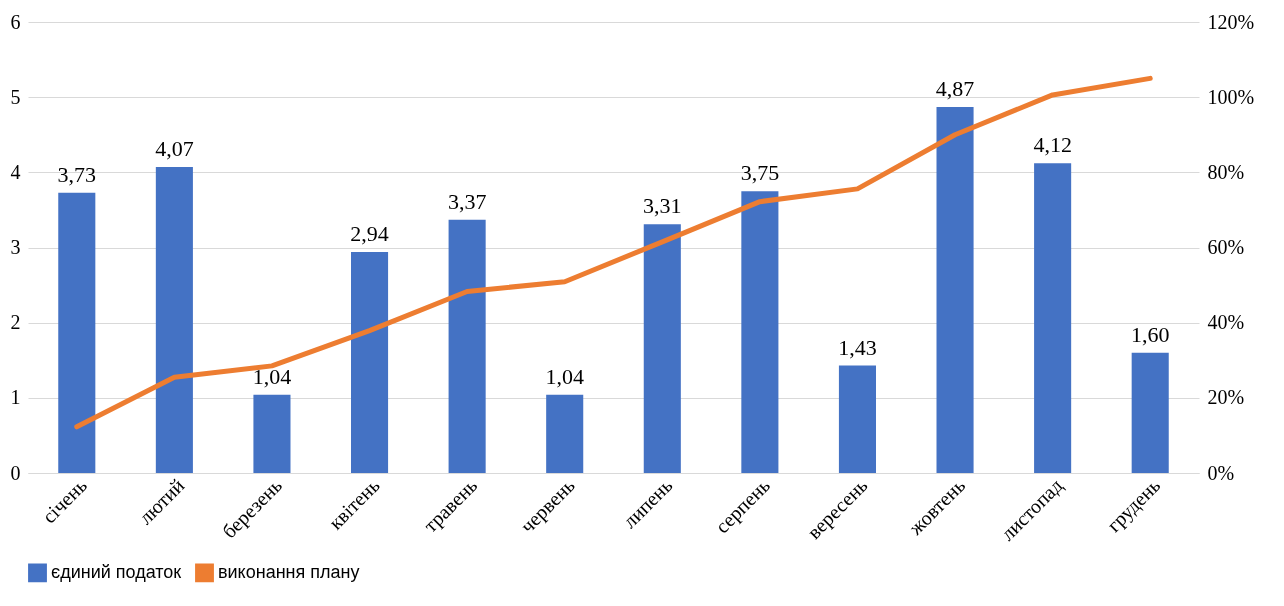 The height and width of the screenshot is (606, 1284). What do you see at coordinates (15, 472) in the screenshot?
I see `y-tick-label: 0` at bounding box center [15, 472].